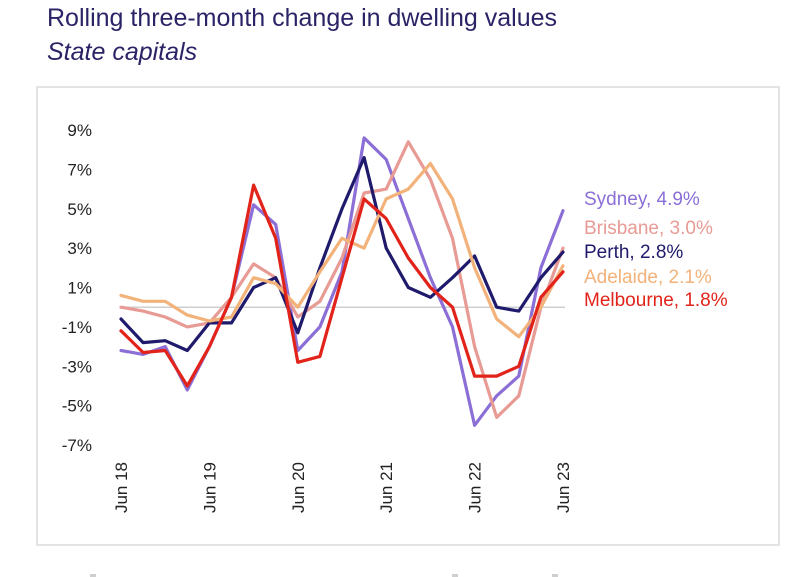 The height and width of the screenshot is (577, 800). I want to click on x-tick-label: Jun 19, so click(209, 487).